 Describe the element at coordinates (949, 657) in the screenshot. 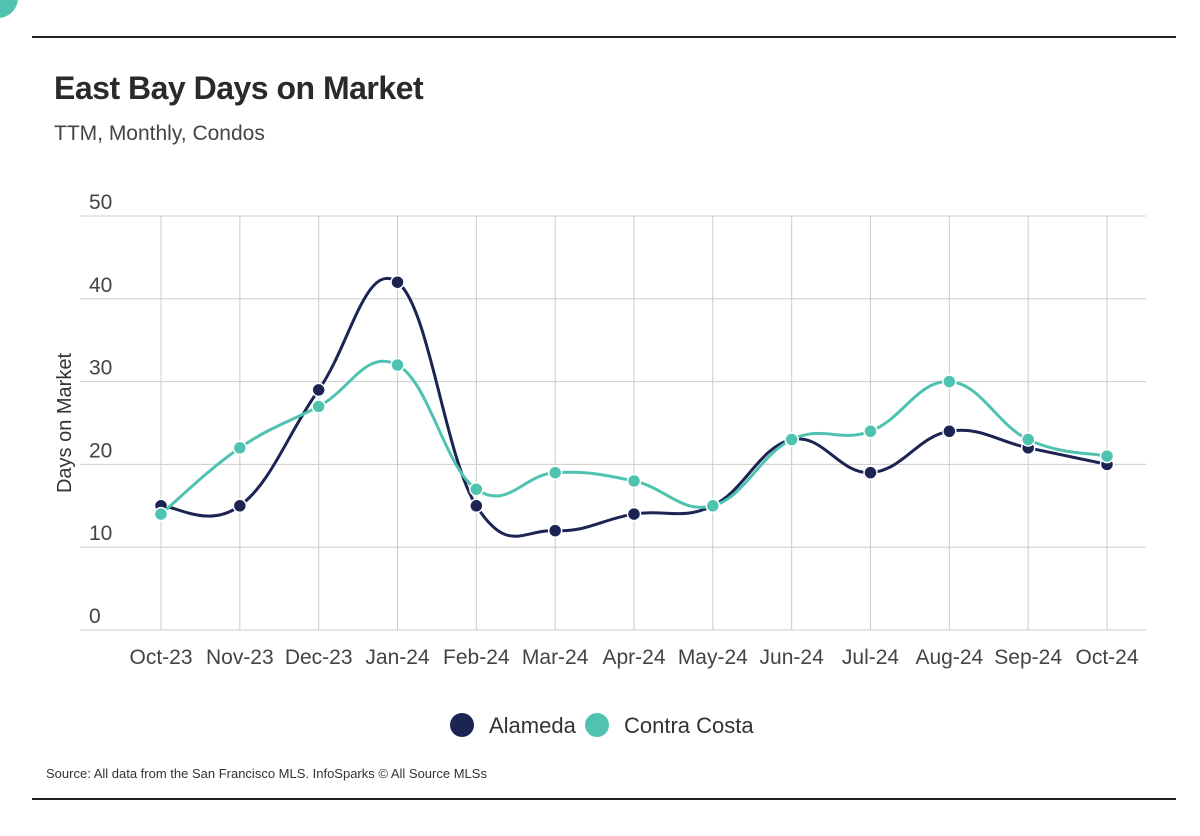

I see `x-tick-label: Aug-24` at that location.